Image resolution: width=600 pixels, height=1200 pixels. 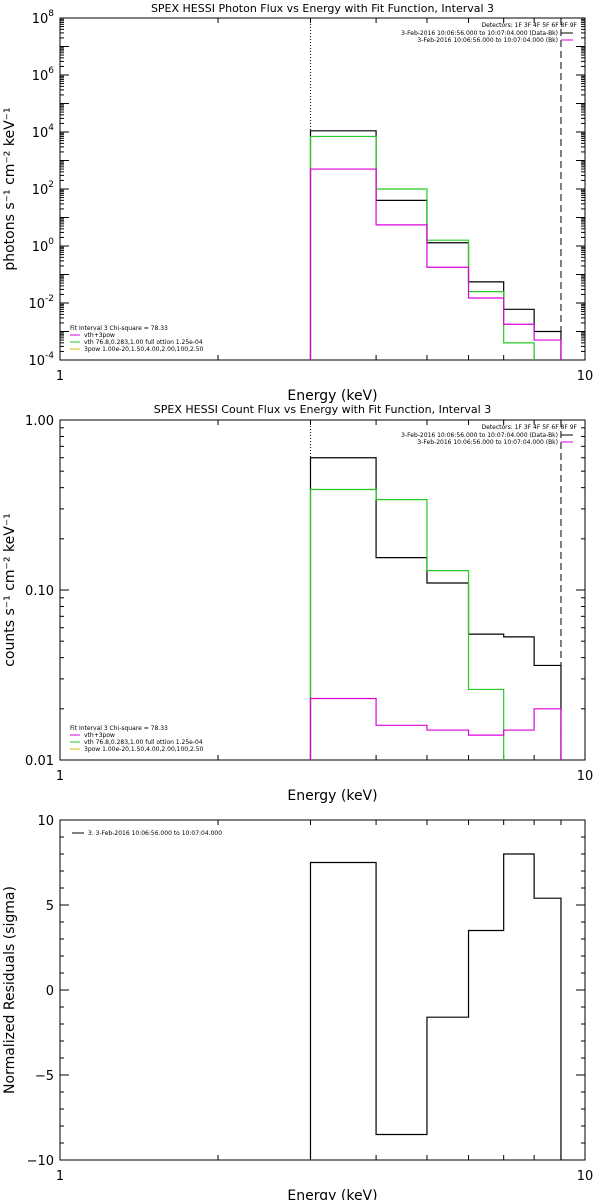 I want to click on y-tick-label: 10², so click(x=43, y=189).